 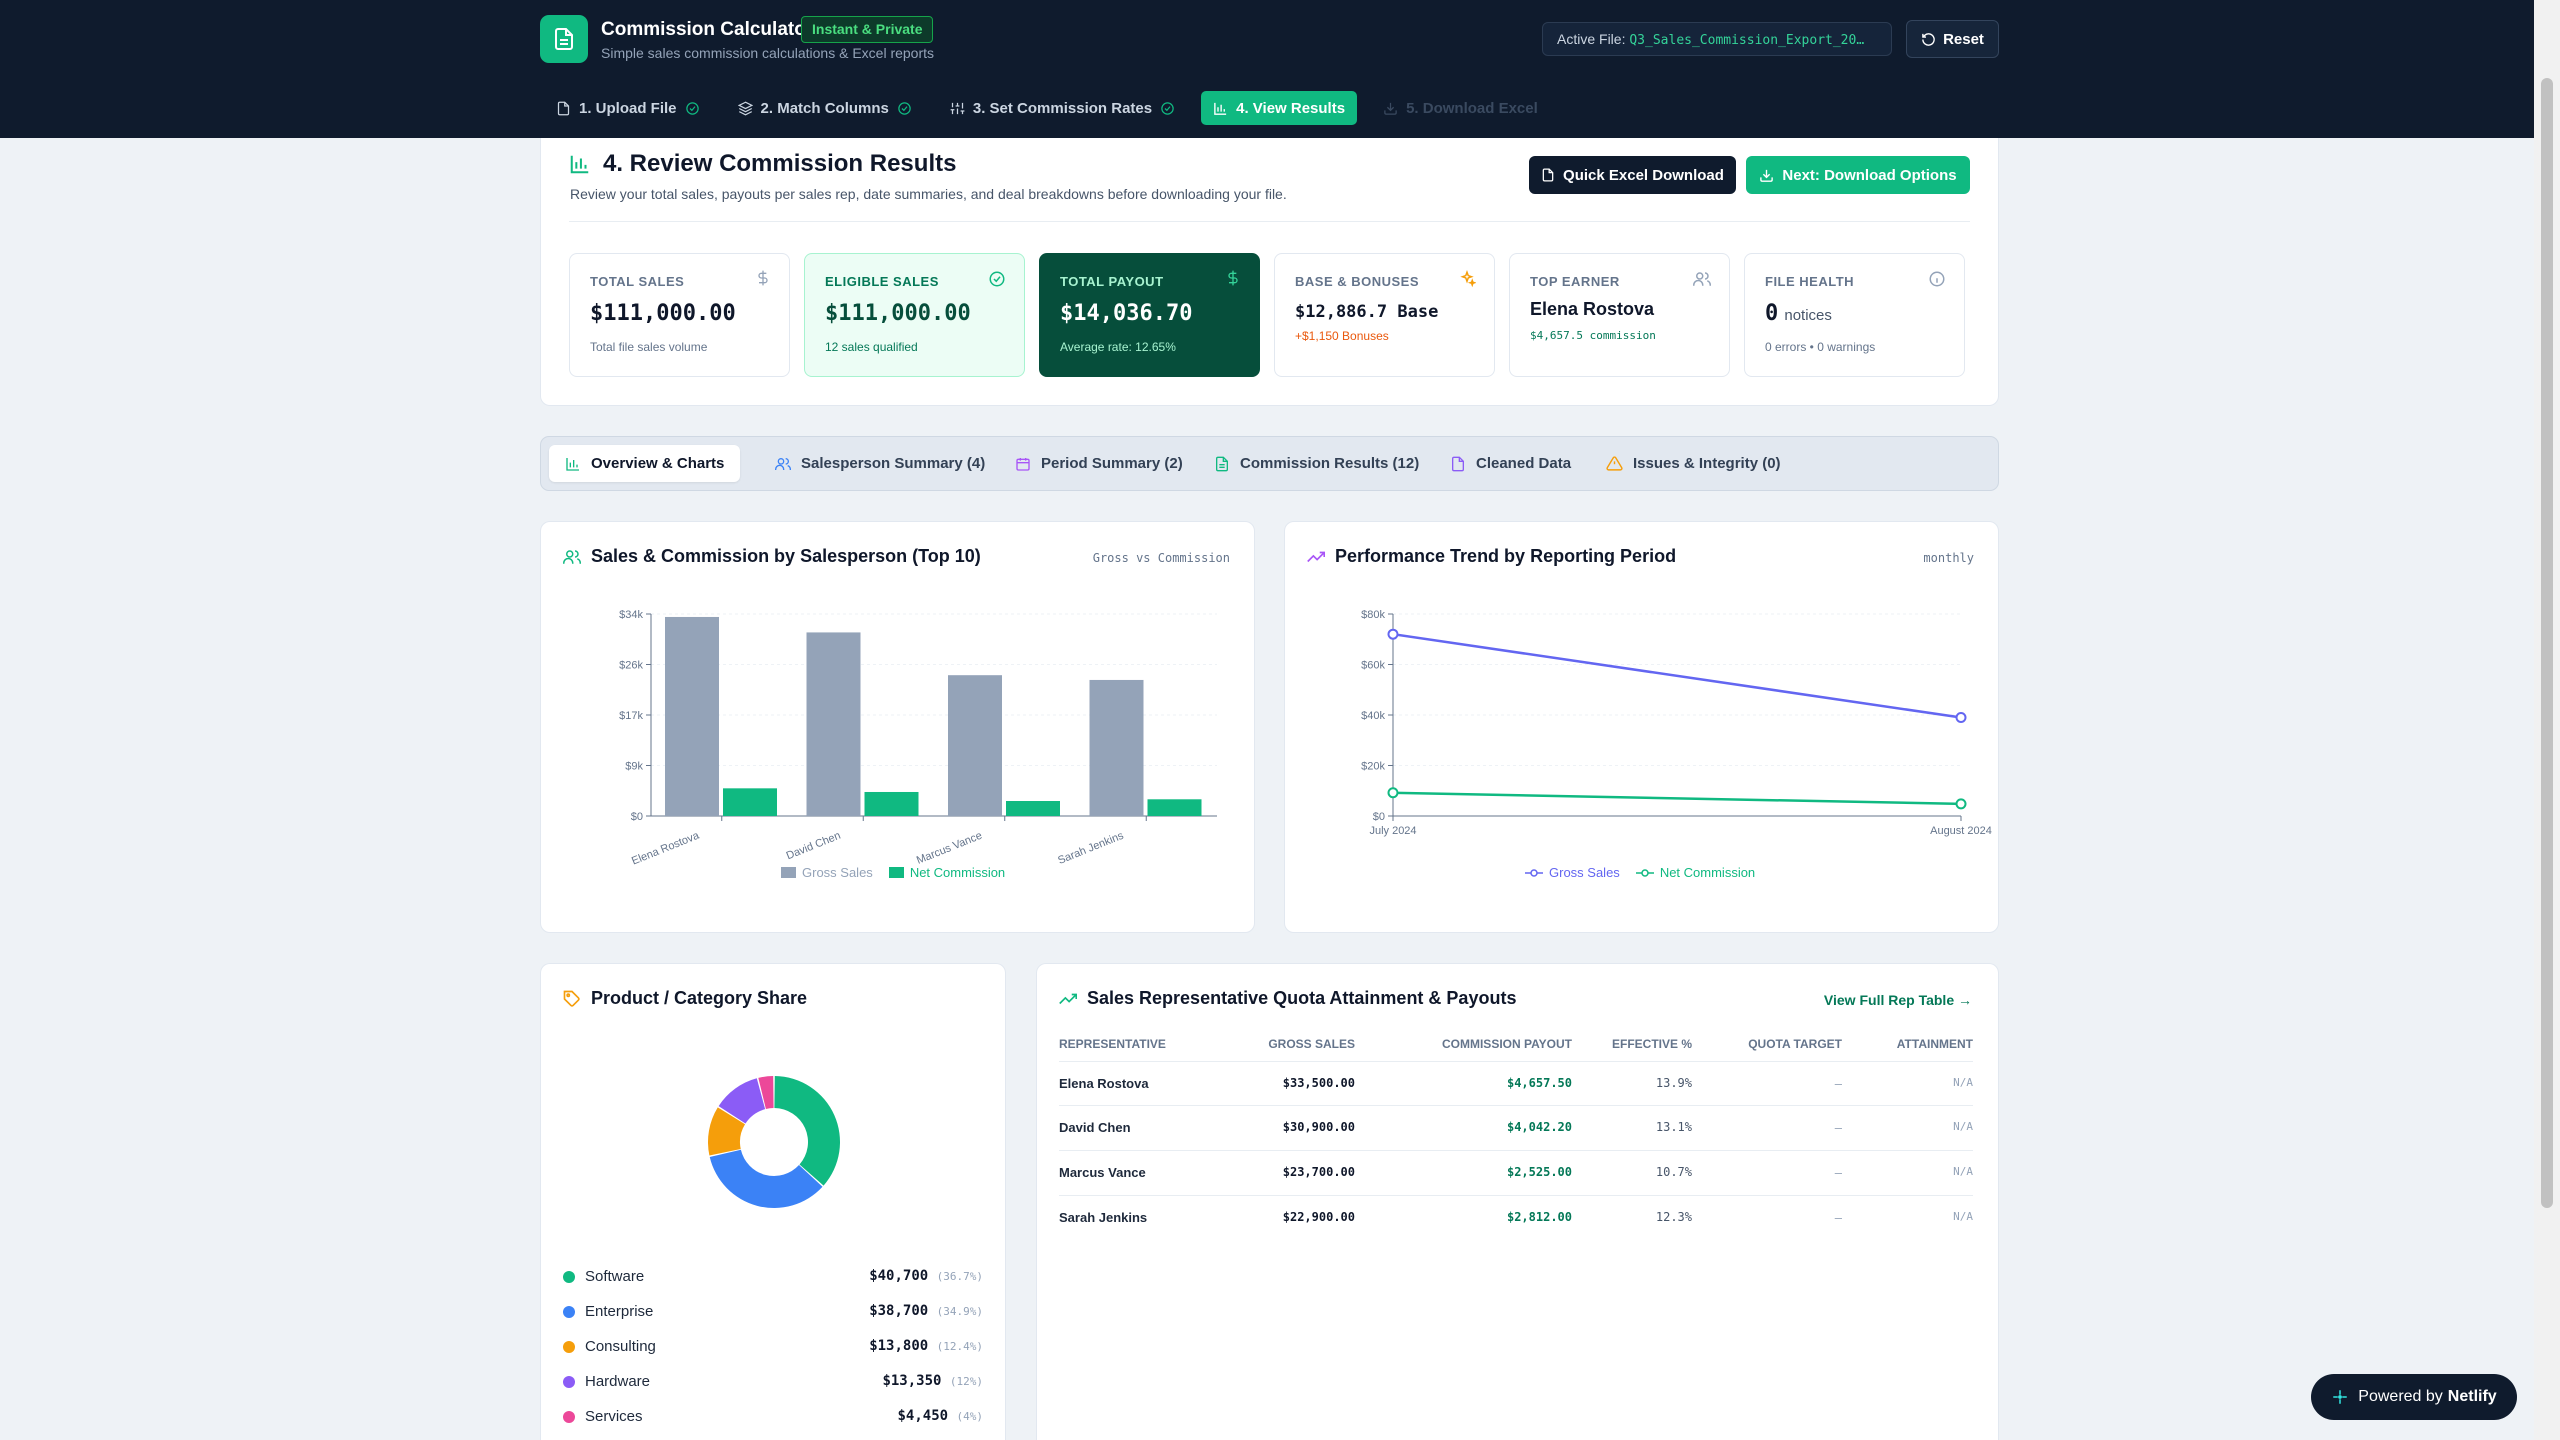 What do you see at coordinates (916, 1381) in the screenshot?
I see `category-amount: $13,350` at bounding box center [916, 1381].